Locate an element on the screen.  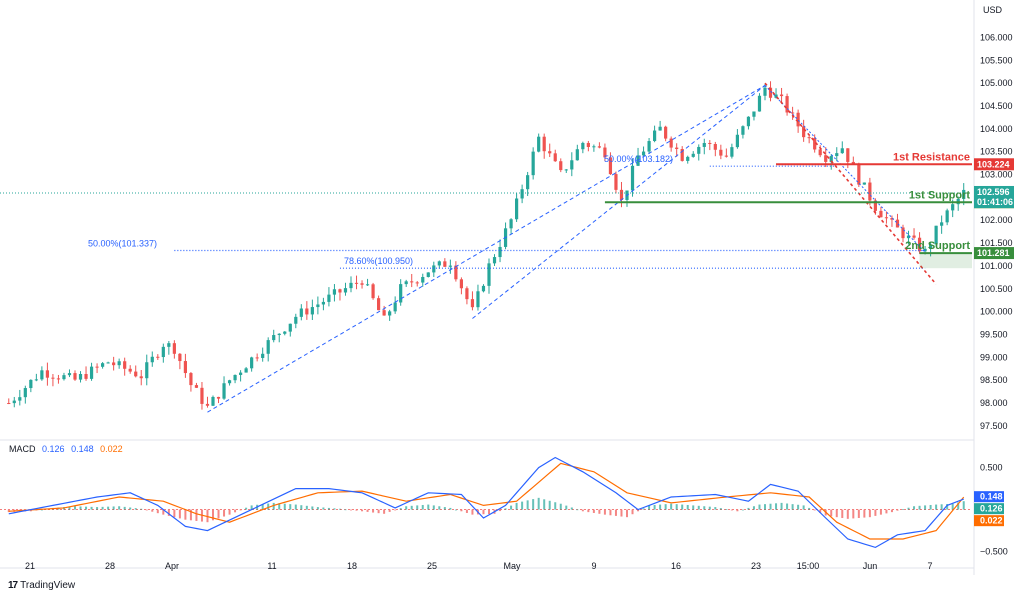
1st-resistance-tag is located at coordinates (994, 164).